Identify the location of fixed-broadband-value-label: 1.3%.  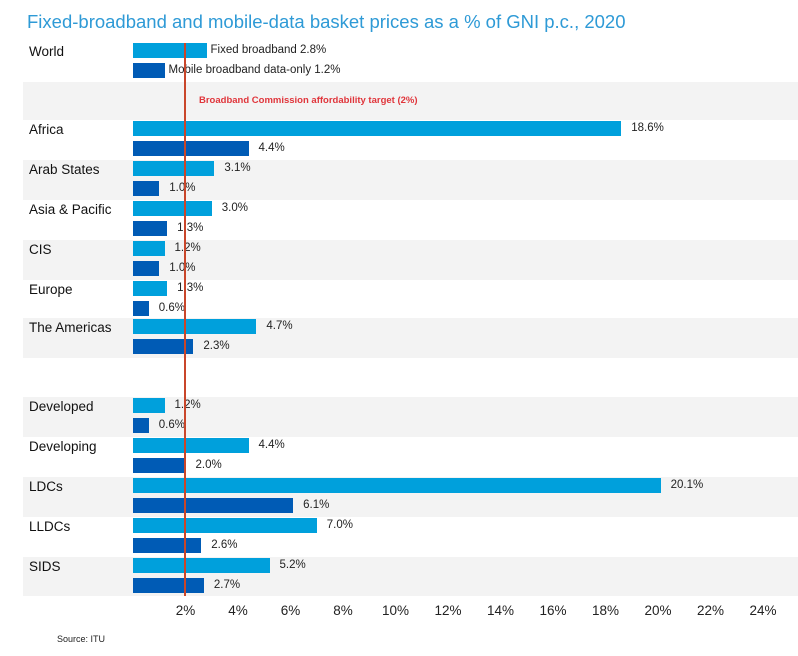
(190, 288).